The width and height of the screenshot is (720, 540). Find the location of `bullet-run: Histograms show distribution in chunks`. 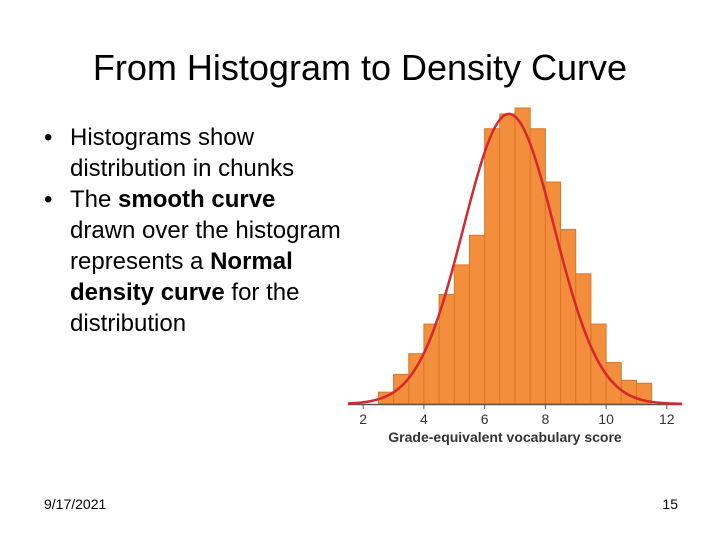

bullet-run: Histograms show distribution in chunks is located at coordinates (182, 153).